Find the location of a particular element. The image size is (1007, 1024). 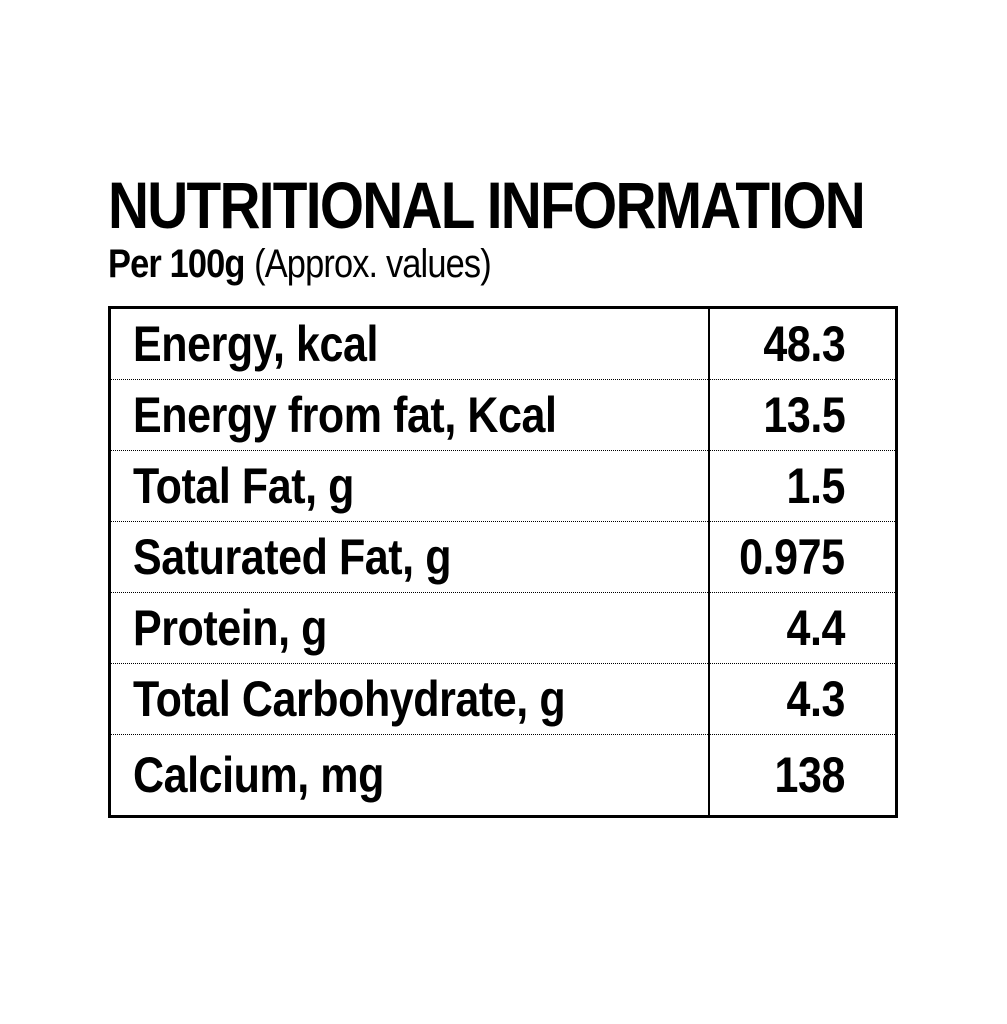

table-row: Protein, g 4.4 is located at coordinates (503, 628).